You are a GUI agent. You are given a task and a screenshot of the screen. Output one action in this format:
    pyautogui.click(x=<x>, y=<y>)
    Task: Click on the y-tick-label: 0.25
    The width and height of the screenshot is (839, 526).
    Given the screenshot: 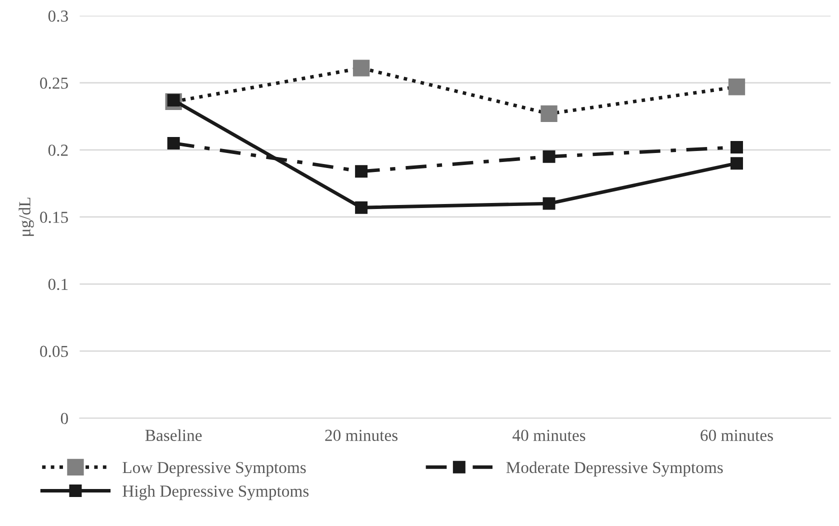 What is the action you would take?
    pyautogui.click(x=54, y=83)
    